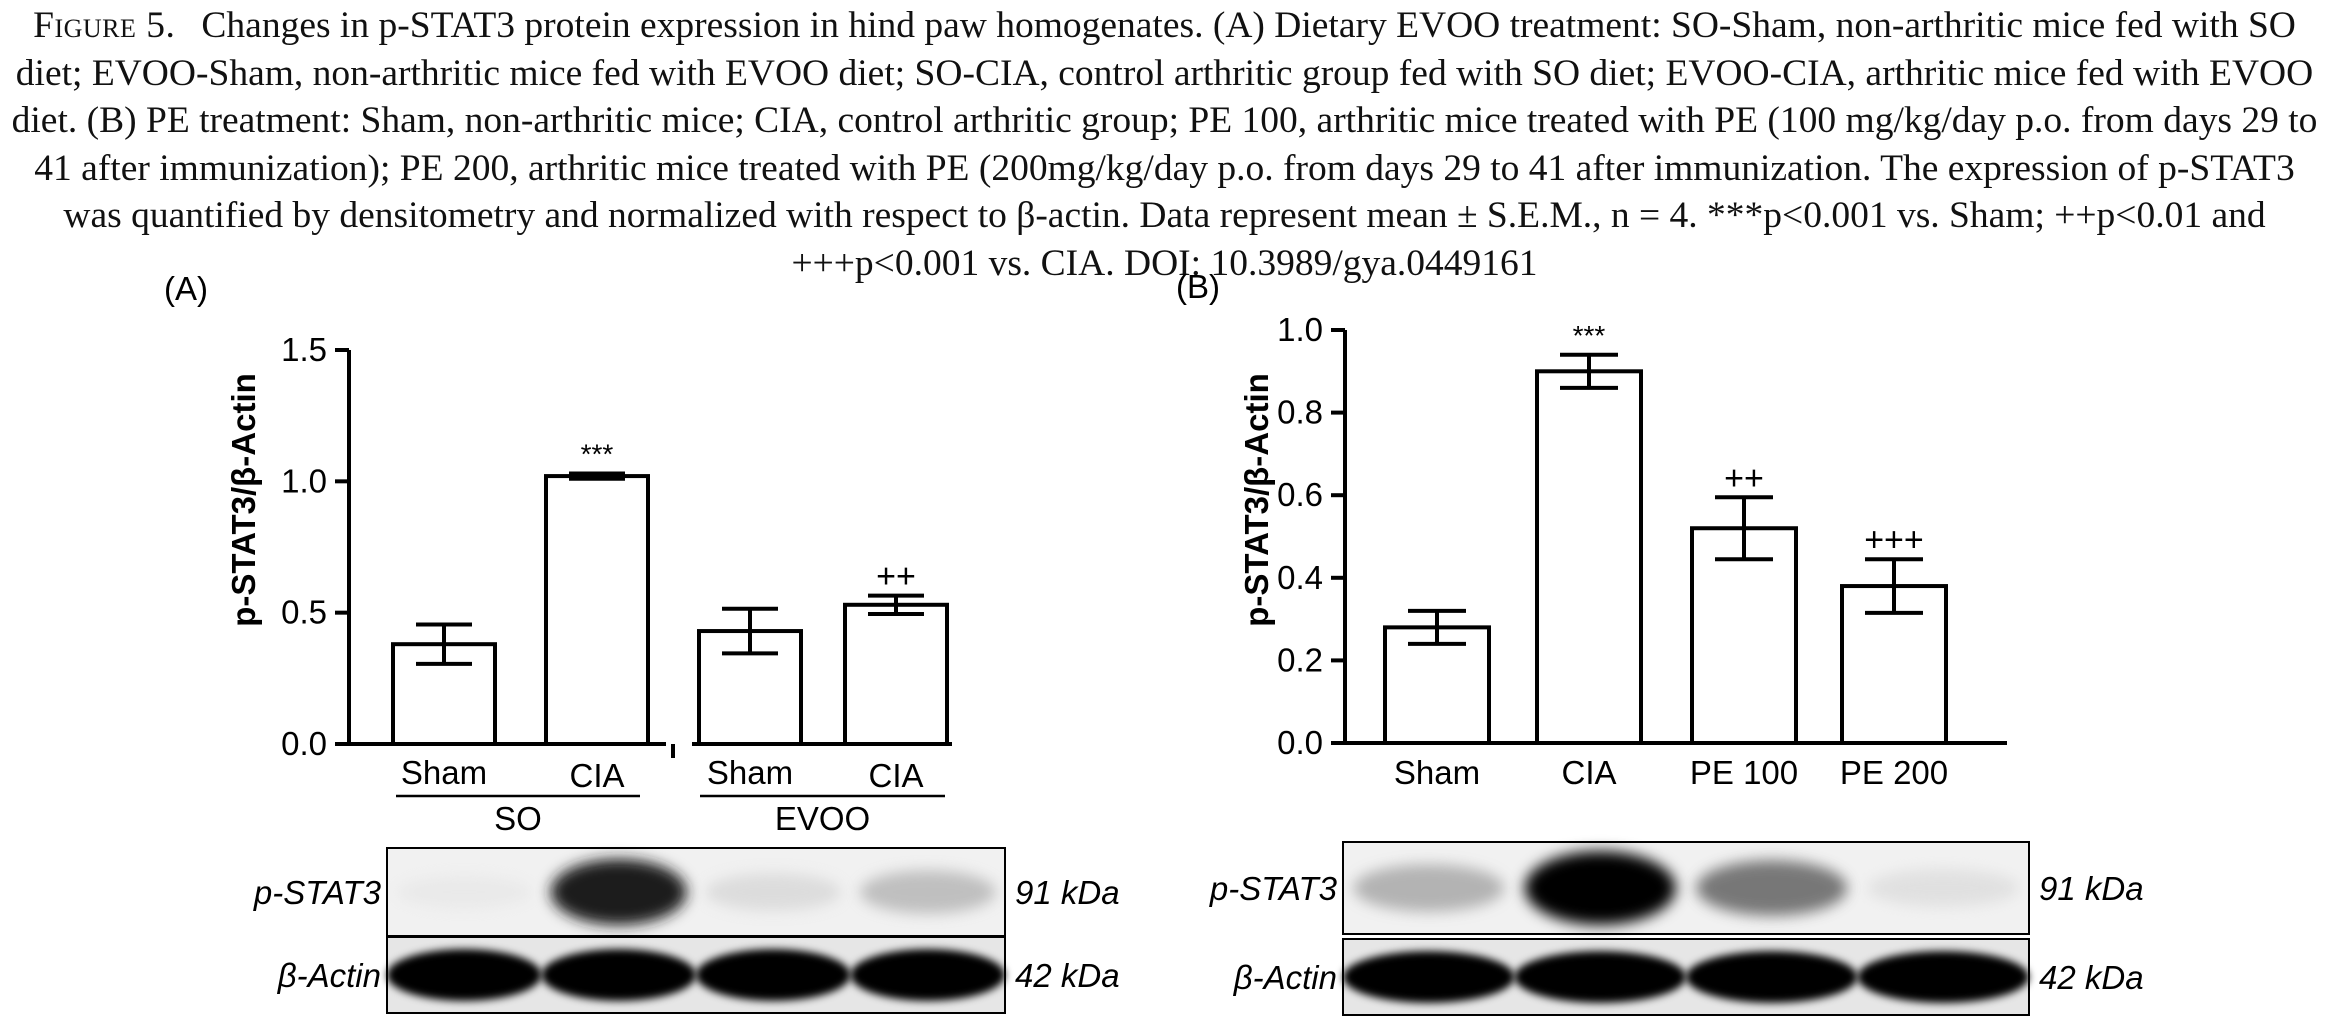 The image size is (2329, 1028). I want to click on panel-a-blots: p-STAT3 91 kDa β-Actin 42 kDa, so click(686, 930).